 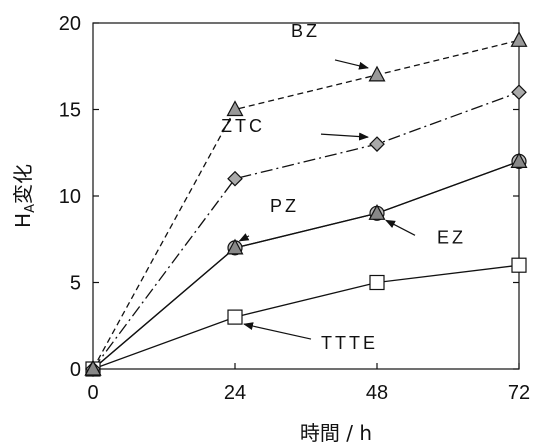 What do you see at coordinates (23, 220) in the screenshot?
I see `y-axis-title-main: H` at bounding box center [23, 220].